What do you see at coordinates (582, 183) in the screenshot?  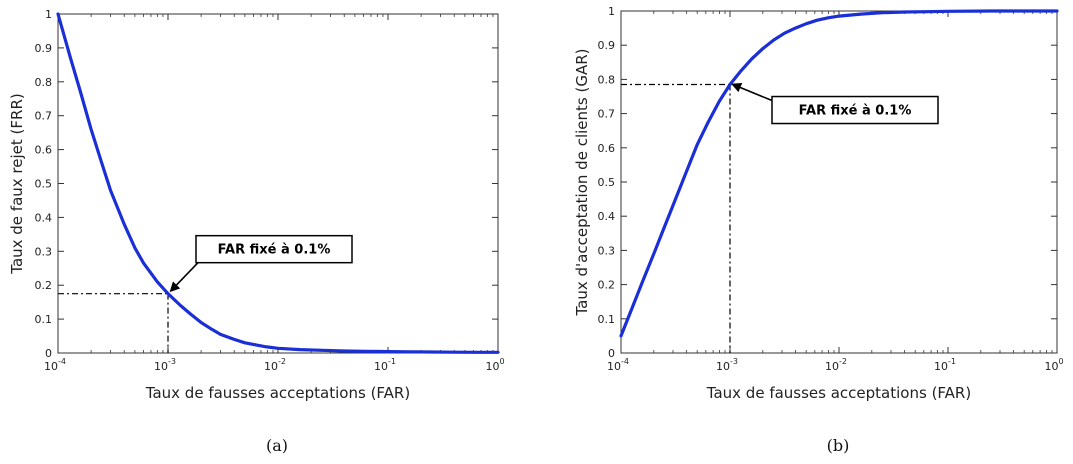 I see `y-axis-label: Taux d'acceptation de clients (GAR)` at bounding box center [582, 183].